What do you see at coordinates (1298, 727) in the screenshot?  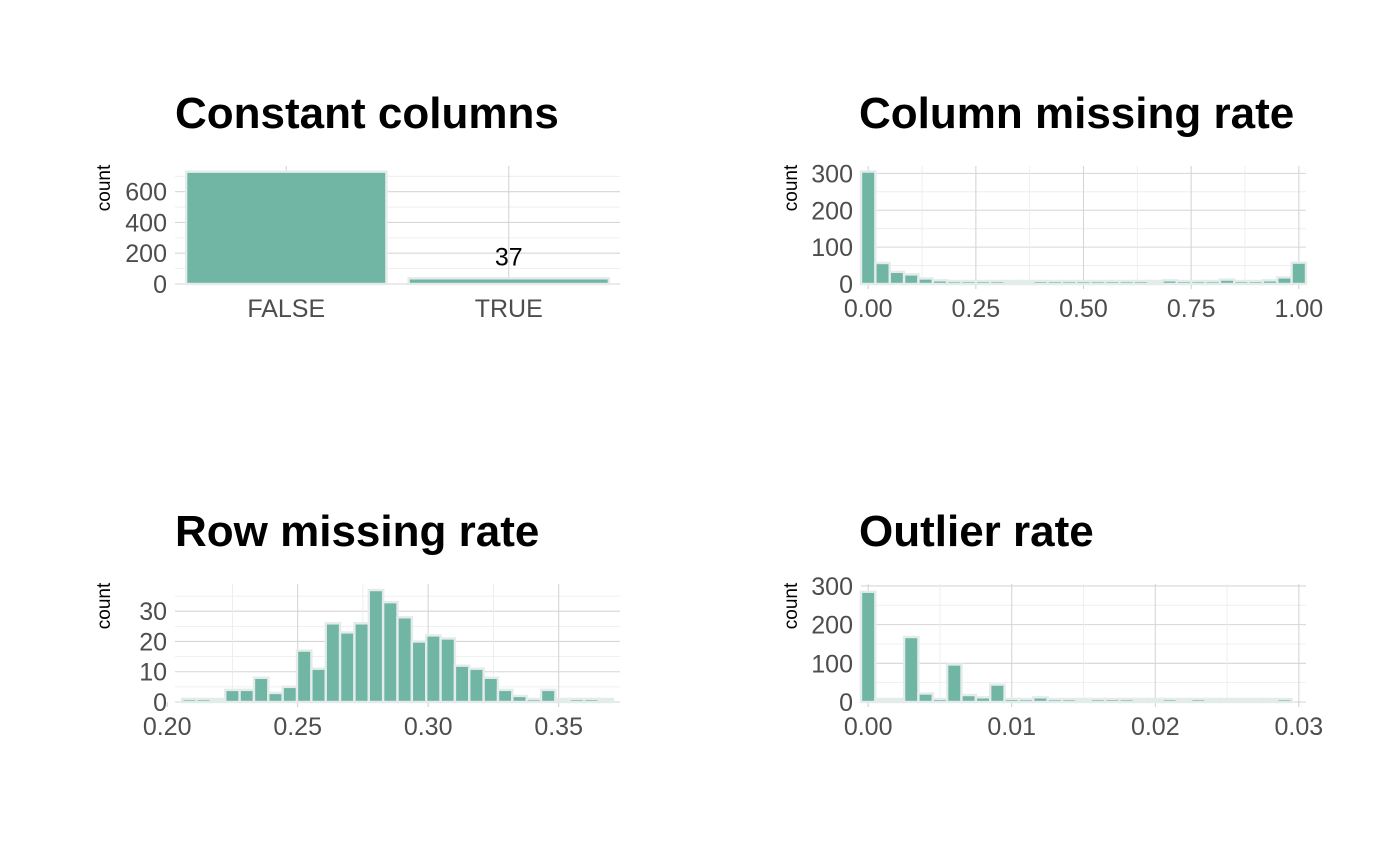 I see `x-tick-label: 0.03` at bounding box center [1298, 727].